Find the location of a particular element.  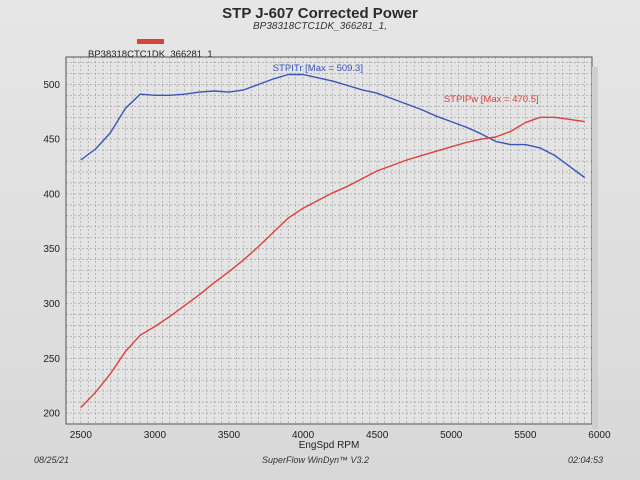

y-tick-label: 350 is located at coordinates (51, 249).